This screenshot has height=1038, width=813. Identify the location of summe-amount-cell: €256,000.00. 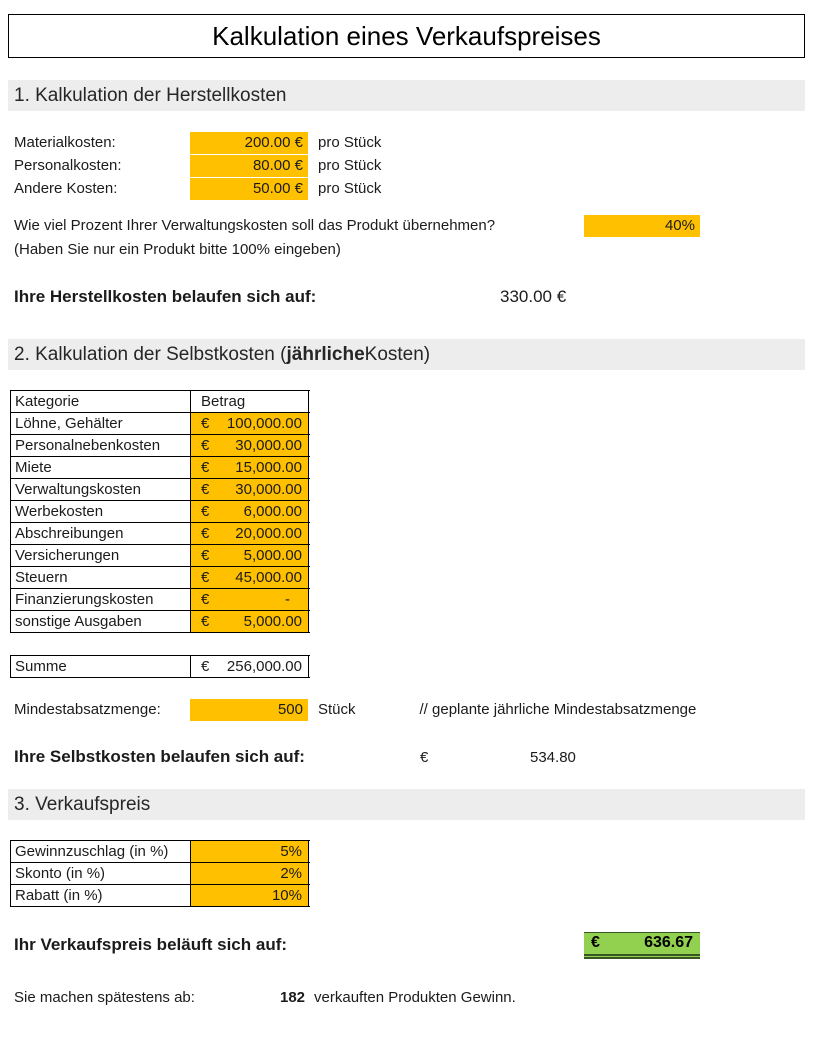
(250, 666).